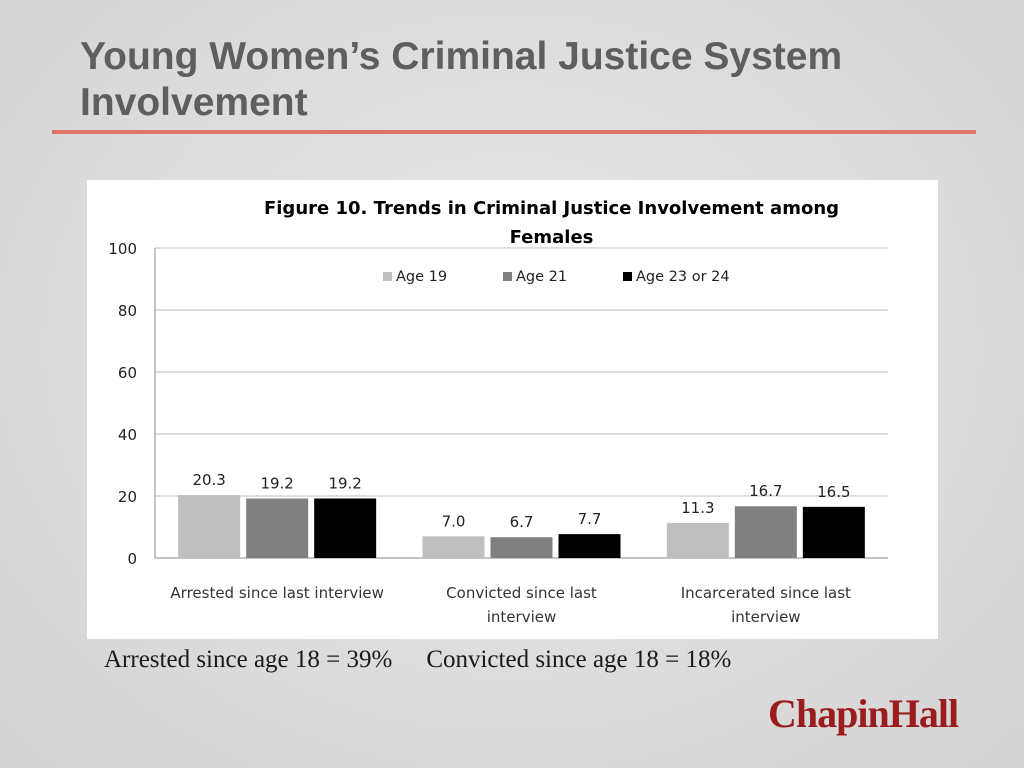 This screenshot has height=768, width=1024. I want to click on data-label-3-3: 16.5, so click(833, 492).